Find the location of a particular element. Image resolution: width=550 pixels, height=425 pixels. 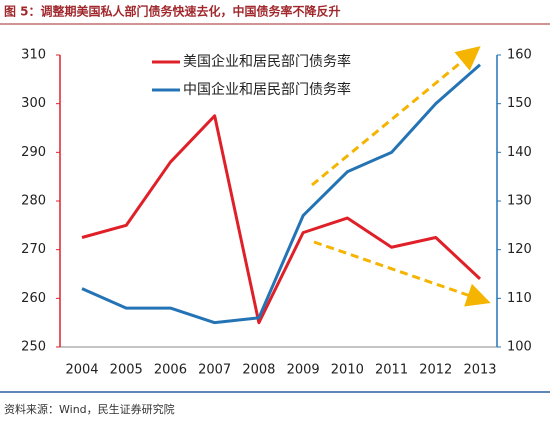

x-tick-label: 2011 is located at coordinates (391, 370).